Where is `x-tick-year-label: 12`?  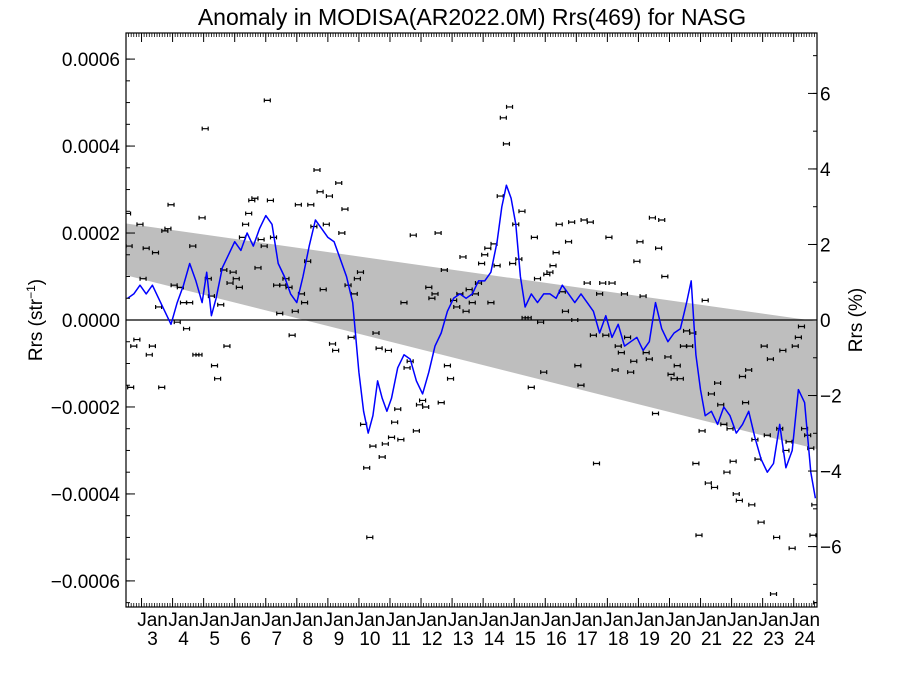 x-tick-year-label: 12 is located at coordinates (431, 639).